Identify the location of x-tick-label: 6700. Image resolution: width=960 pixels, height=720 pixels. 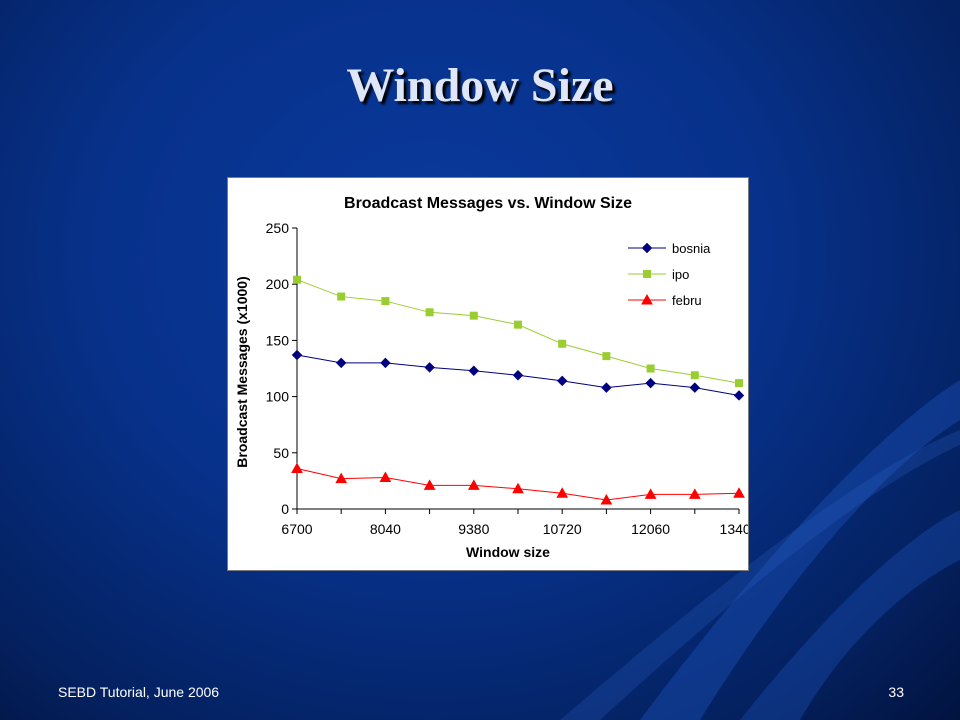
(296, 529).